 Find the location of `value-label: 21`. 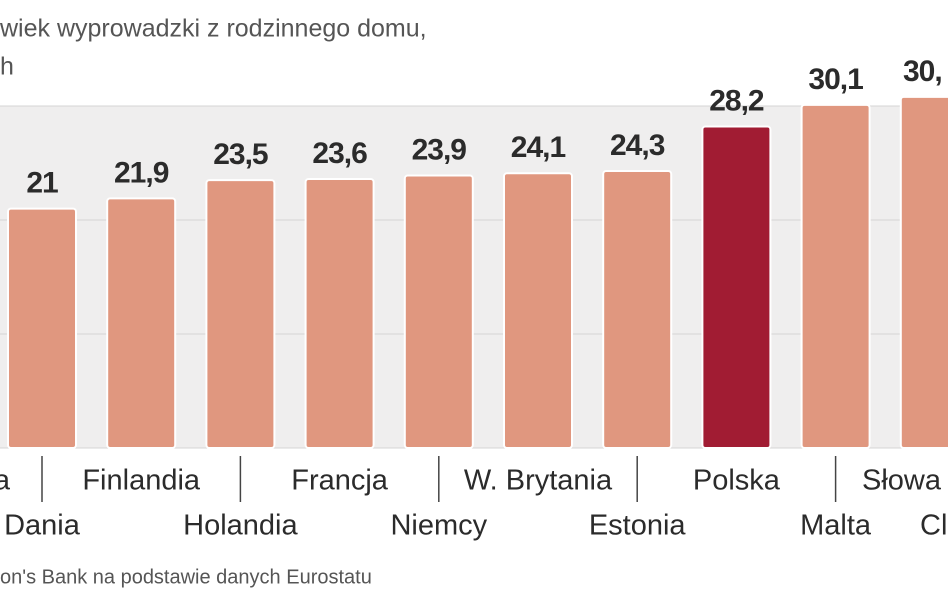

value-label: 21 is located at coordinates (42, 183).